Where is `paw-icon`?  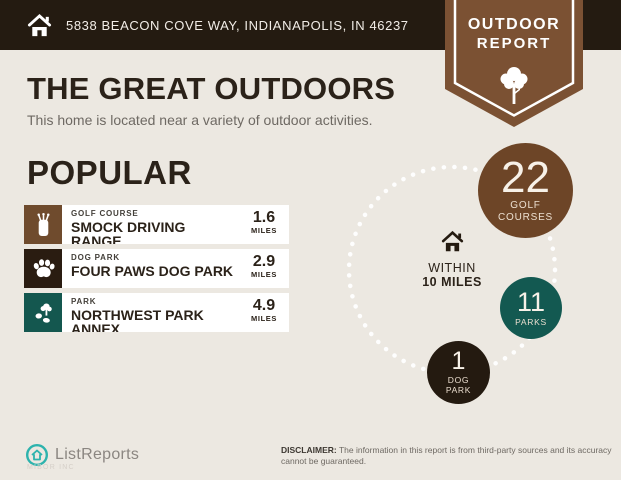 paw-icon is located at coordinates (43, 268).